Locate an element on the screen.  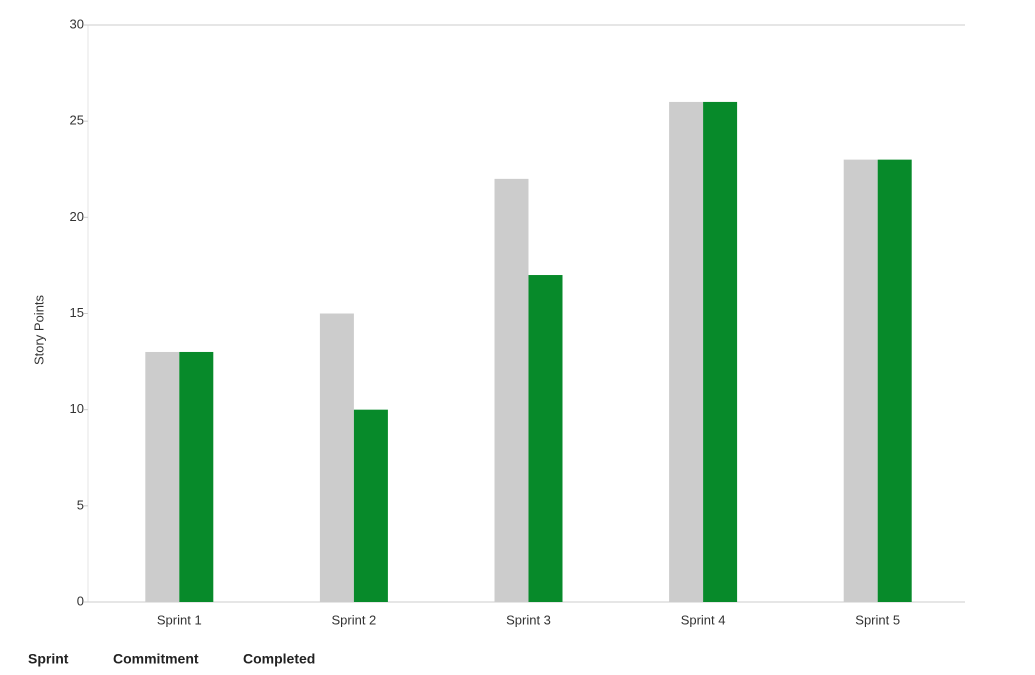
table-header: Commitment is located at coordinates (156, 659).